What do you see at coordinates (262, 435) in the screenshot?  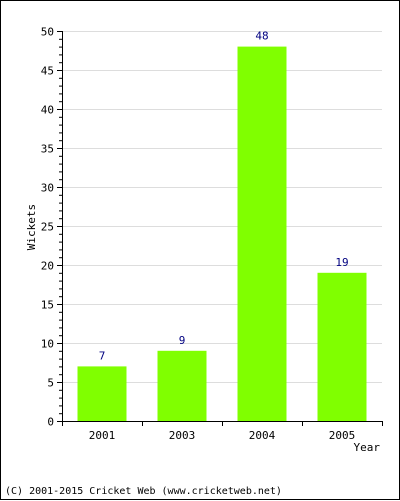 I see `x-tick-label: 2004` at bounding box center [262, 435].